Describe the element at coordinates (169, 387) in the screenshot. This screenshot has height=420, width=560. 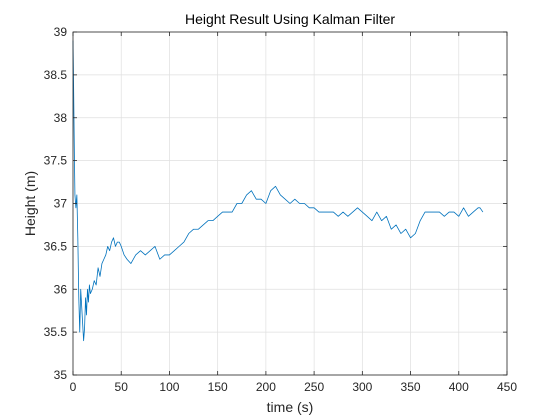
I see `x-tick-label: 100` at that location.